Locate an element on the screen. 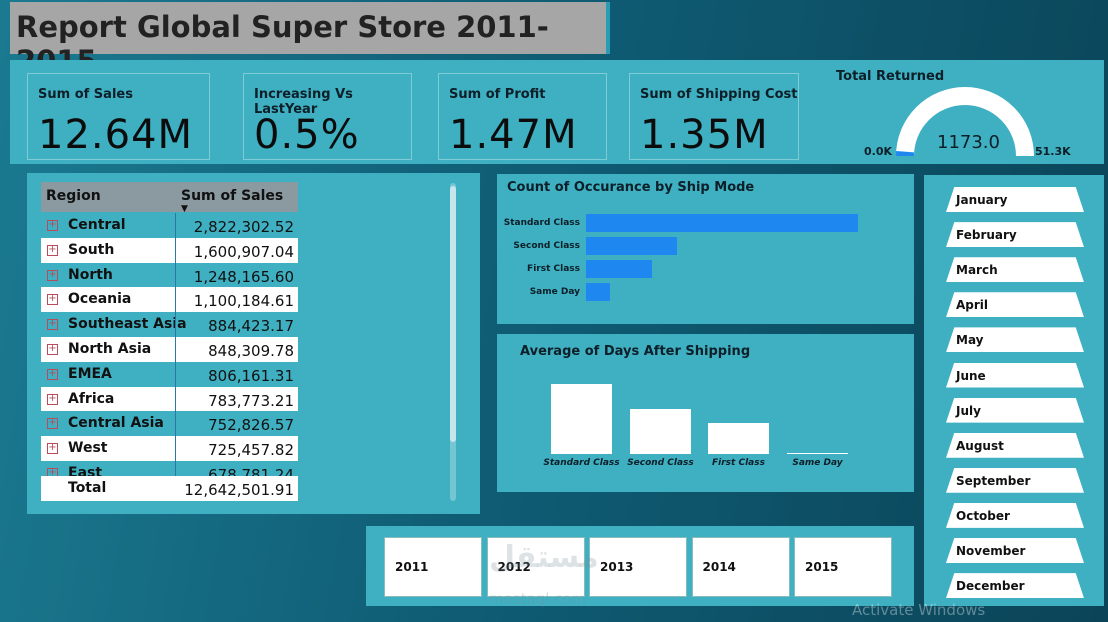 Image resolution: width=1108 pixels, height=622 pixels. days-chart-title: Average of Days After Shipping is located at coordinates (635, 351).